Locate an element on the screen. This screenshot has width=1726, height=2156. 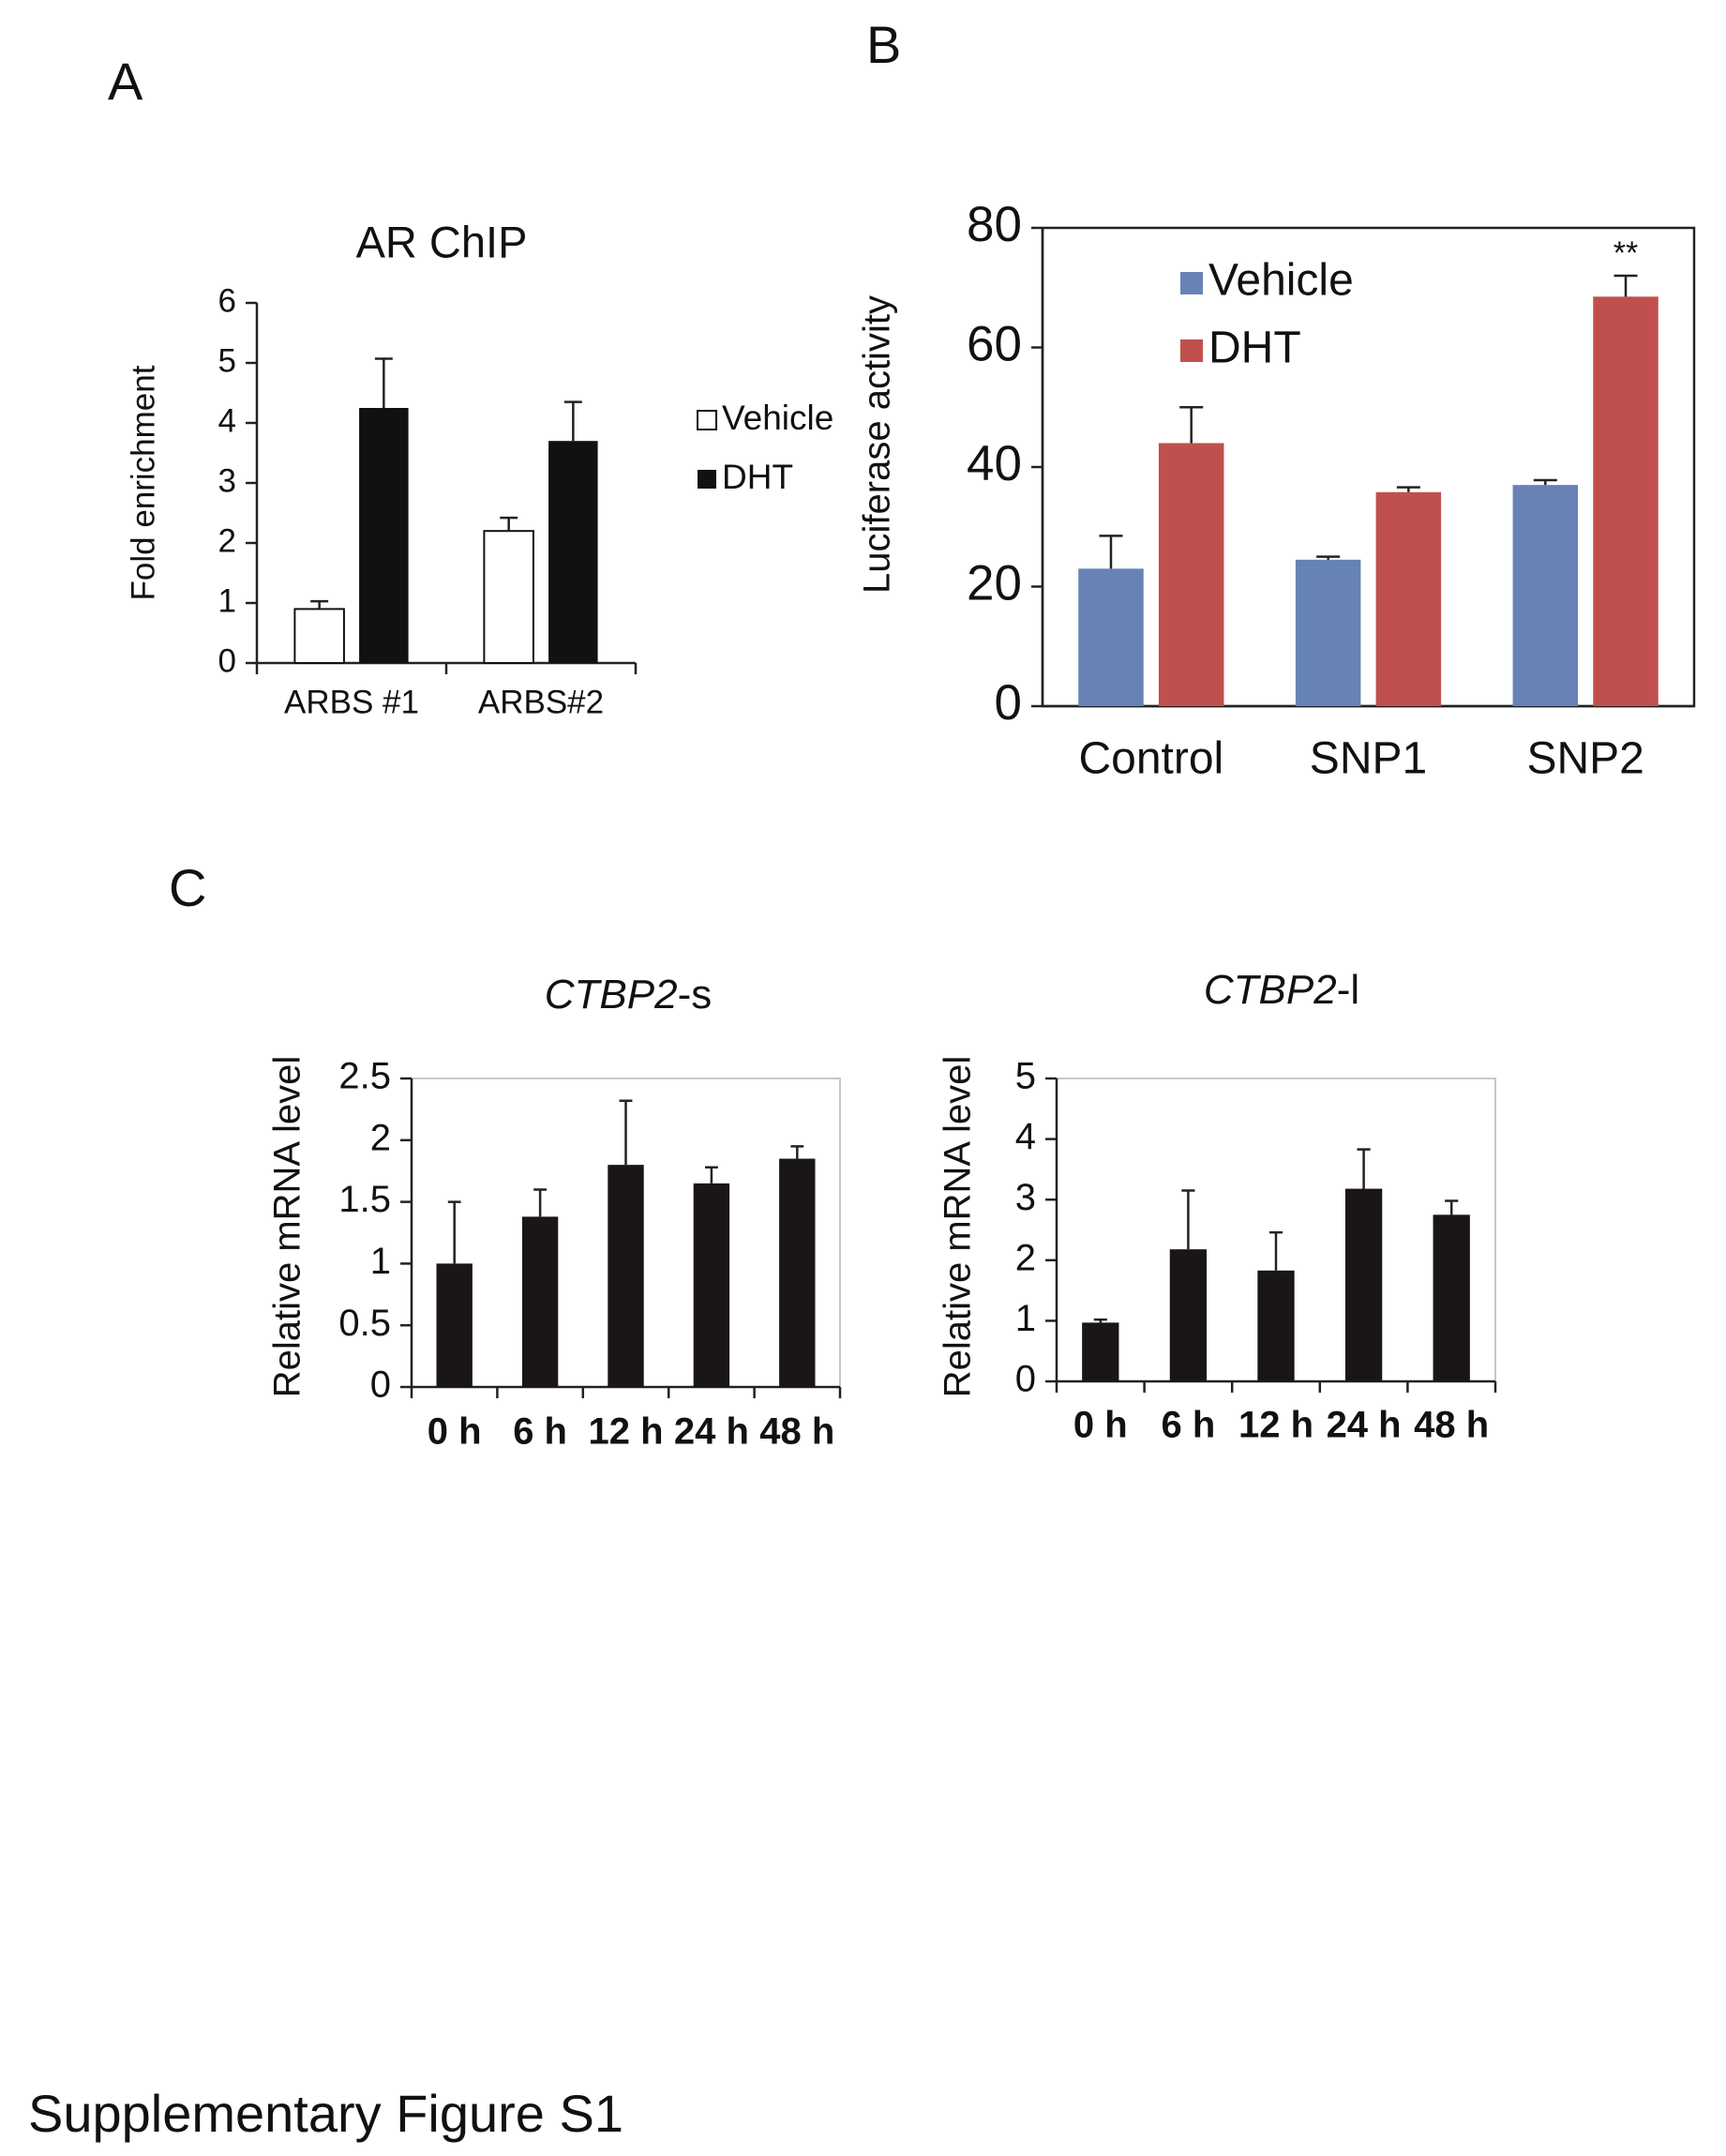
annotation: ** is located at coordinates (1625, 253).